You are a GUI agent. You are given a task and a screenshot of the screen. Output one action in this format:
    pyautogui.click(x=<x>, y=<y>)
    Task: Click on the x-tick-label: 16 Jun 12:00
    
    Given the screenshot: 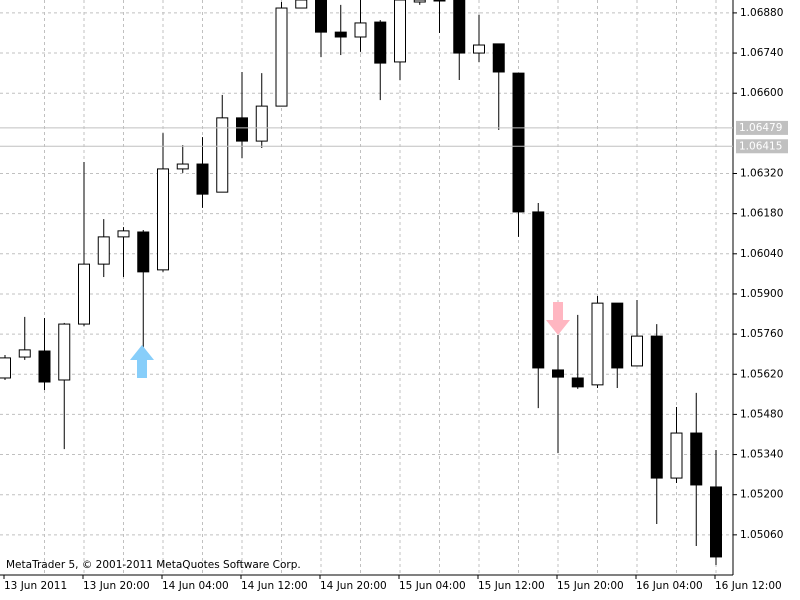 What is the action you would take?
    pyautogui.click(x=748, y=586)
    